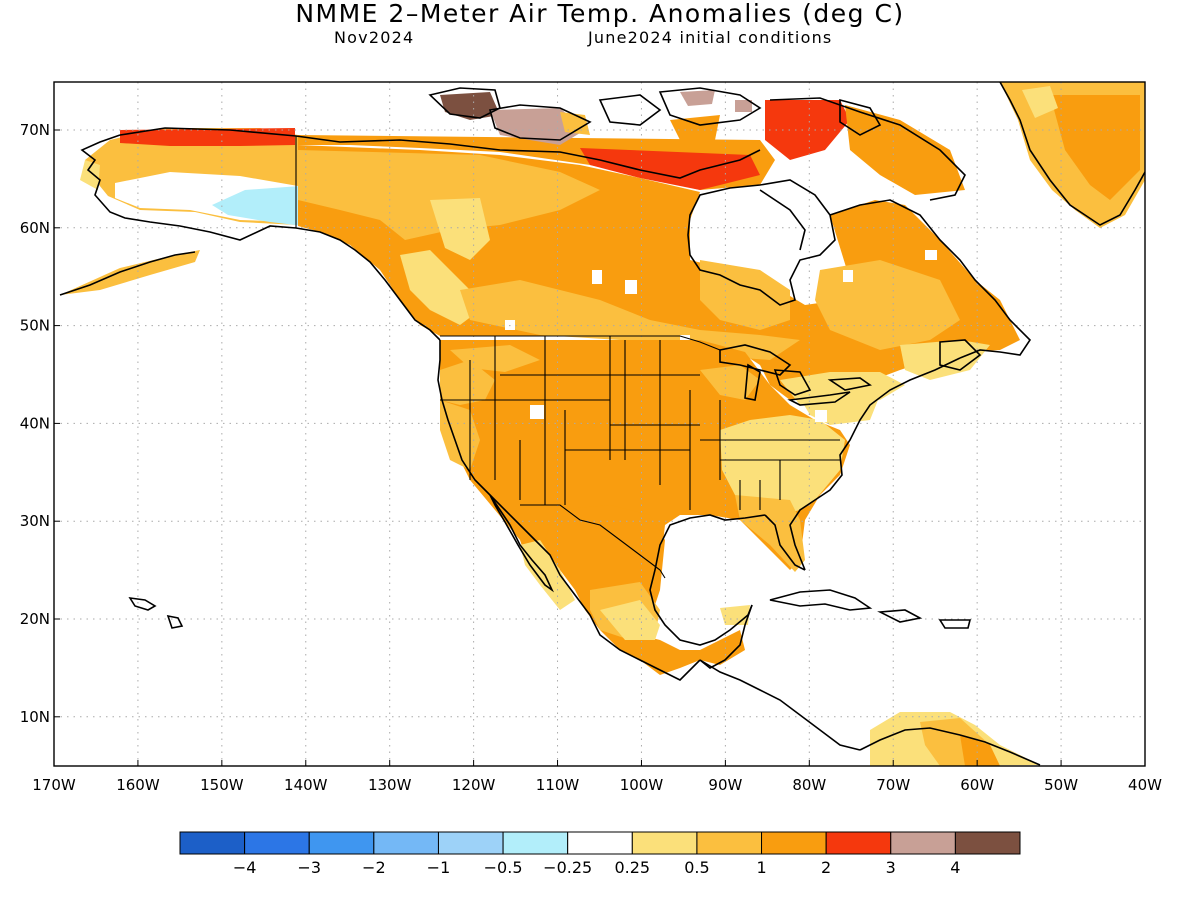  Describe the element at coordinates (977, 785) in the screenshot. I see `lon-tick-label: 60W` at that location.